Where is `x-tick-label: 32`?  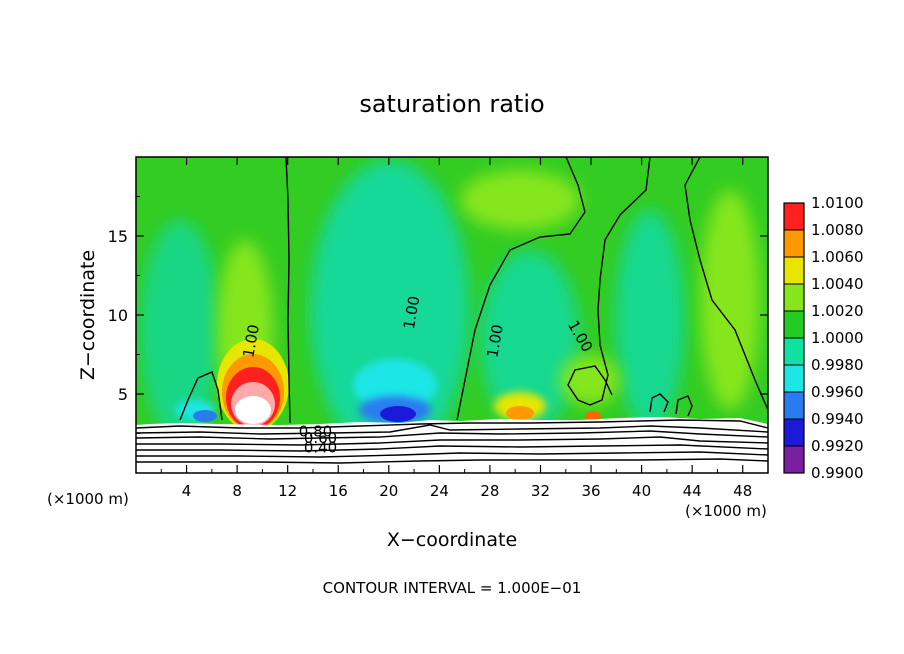
x-tick-label: 32 is located at coordinates (540, 491).